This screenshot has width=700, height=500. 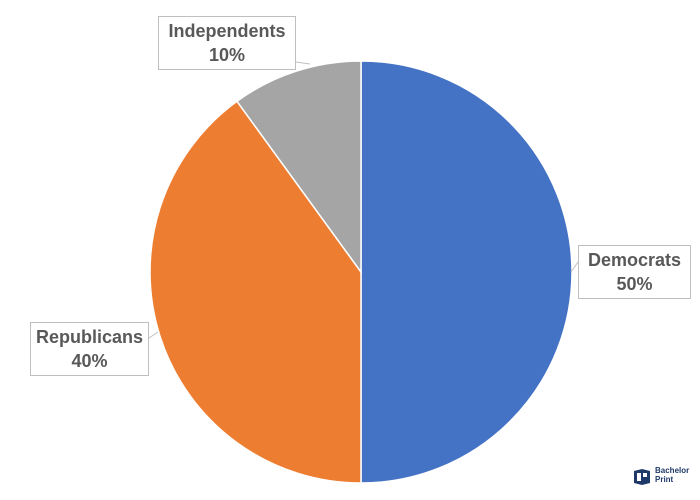 I want to click on slice-label-republicans: Republicans, so click(x=89, y=337).